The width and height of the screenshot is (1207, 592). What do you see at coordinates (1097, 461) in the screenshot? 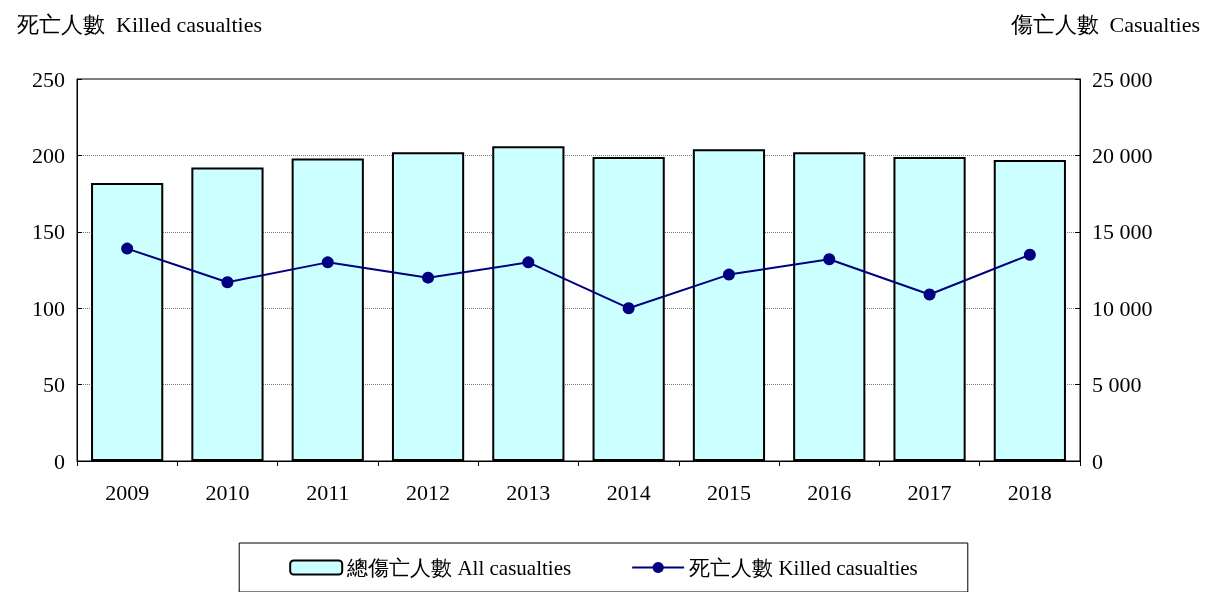
I see `y2-tick-label: 0` at bounding box center [1097, 461].